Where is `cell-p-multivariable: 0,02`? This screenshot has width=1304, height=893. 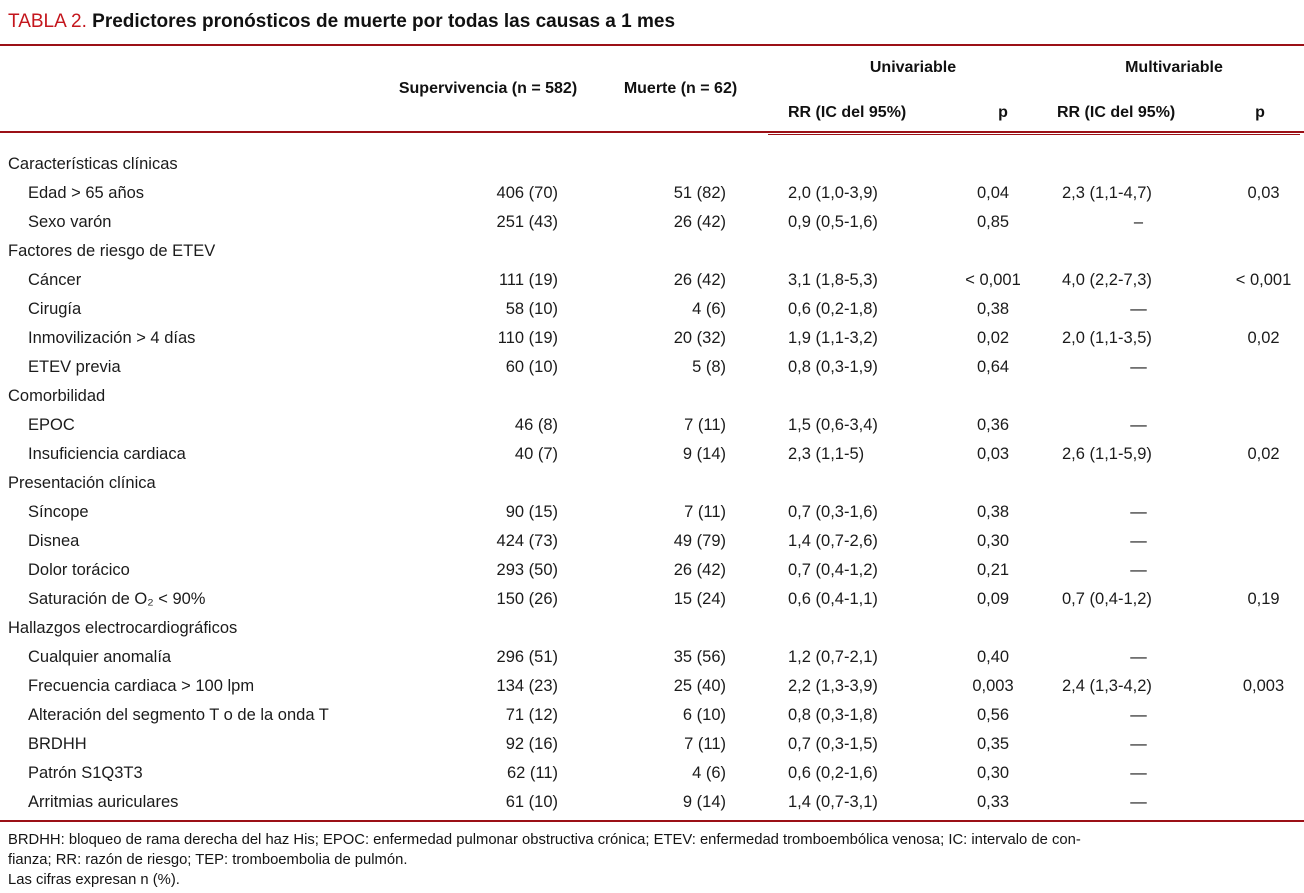
cell-p-multivariable: 0,02 is located at coordinates (1263, 338).